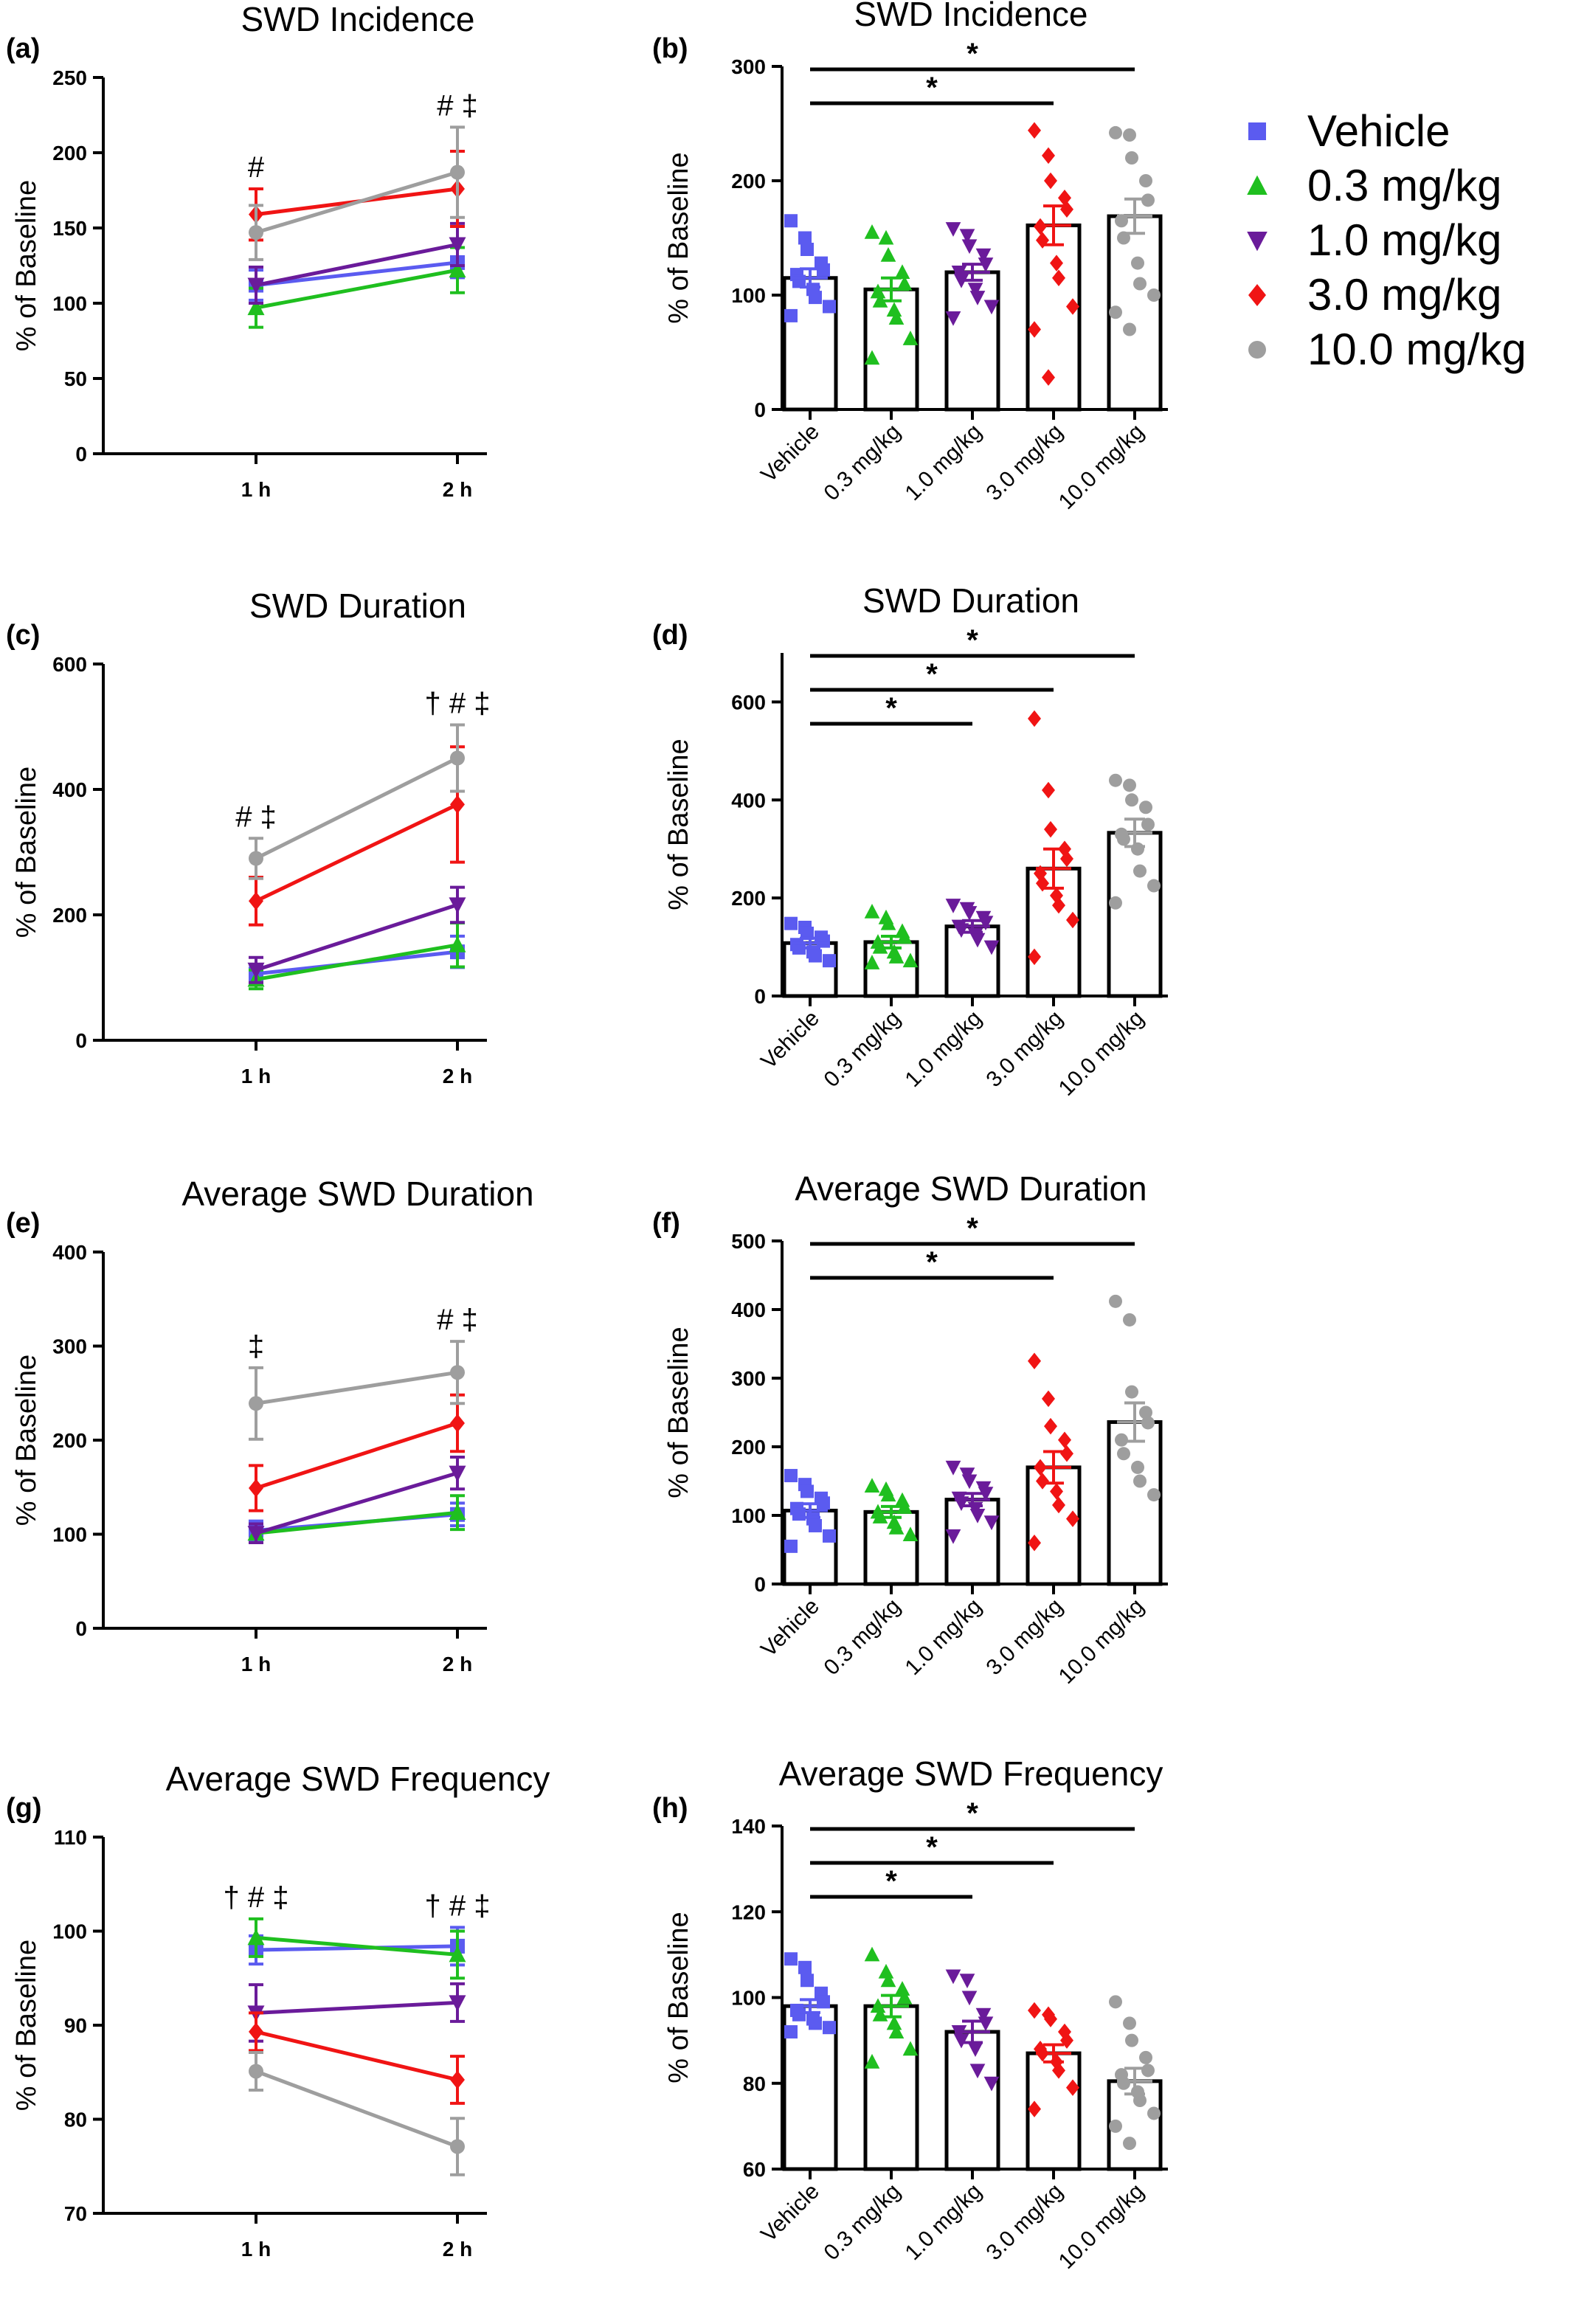 The image size is (1570, 2324). What do you see at coordinates (971, 1188) in the screenshot?
I see `panel-title: Average SWD Duration` at bounding box center [971, 1188].